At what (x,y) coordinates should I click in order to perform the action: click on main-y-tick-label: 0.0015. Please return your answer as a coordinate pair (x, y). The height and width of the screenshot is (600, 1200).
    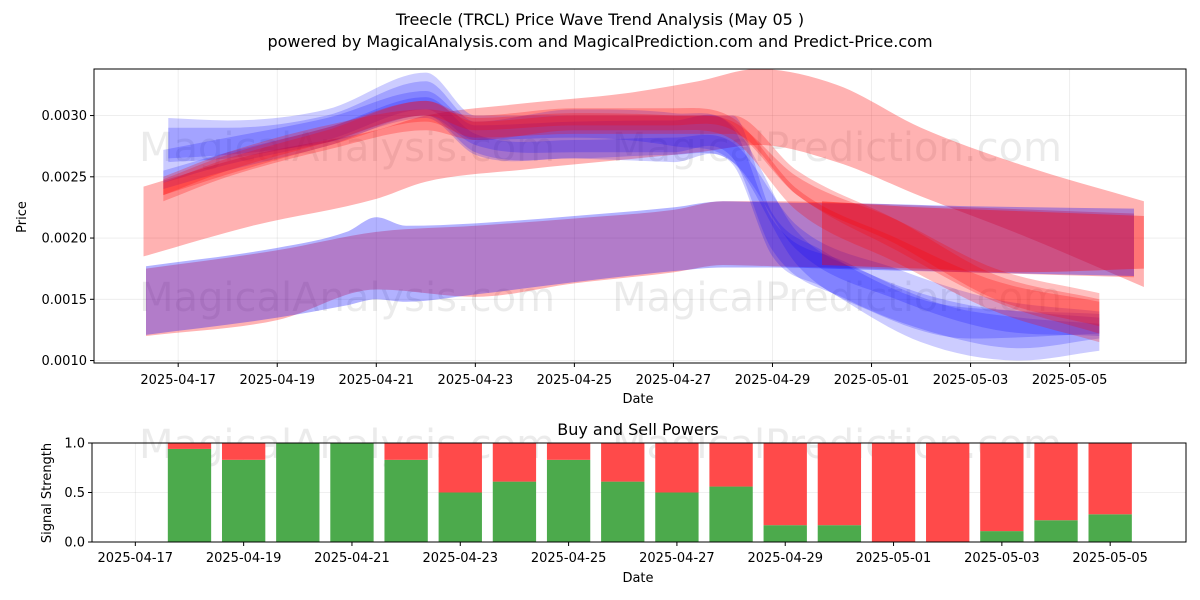
    Looking at the image, I should click on (65, 300).